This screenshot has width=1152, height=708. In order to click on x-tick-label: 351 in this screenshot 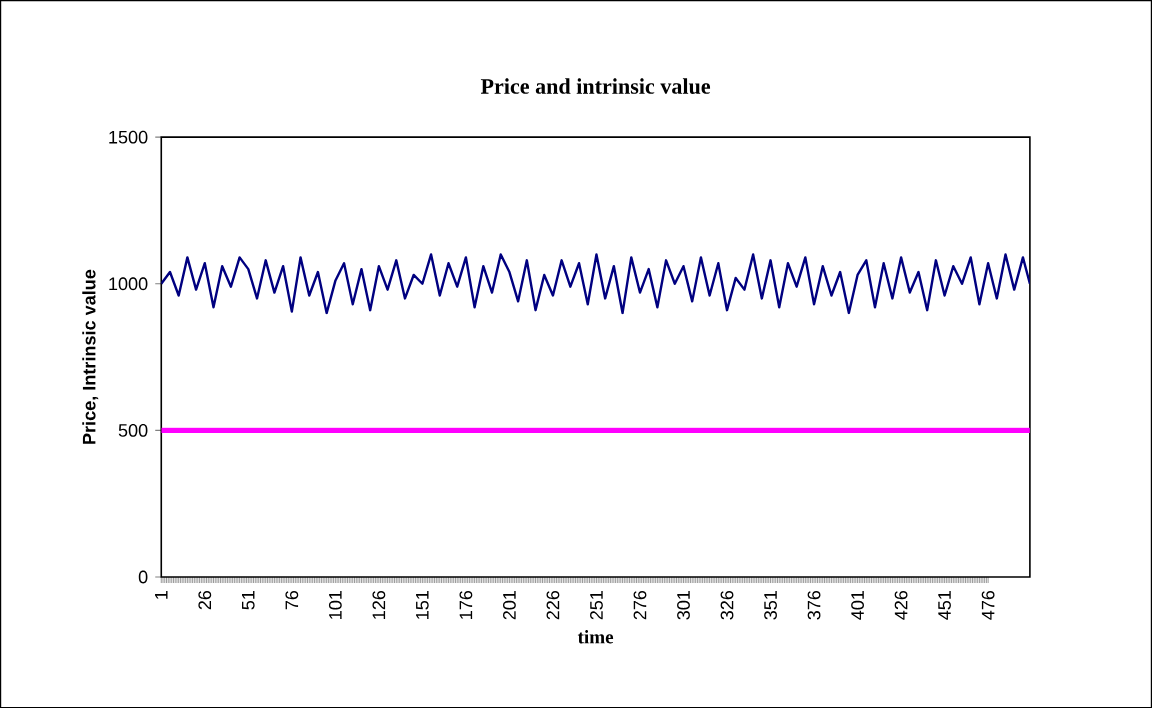, I will do `click(770, 605)`.